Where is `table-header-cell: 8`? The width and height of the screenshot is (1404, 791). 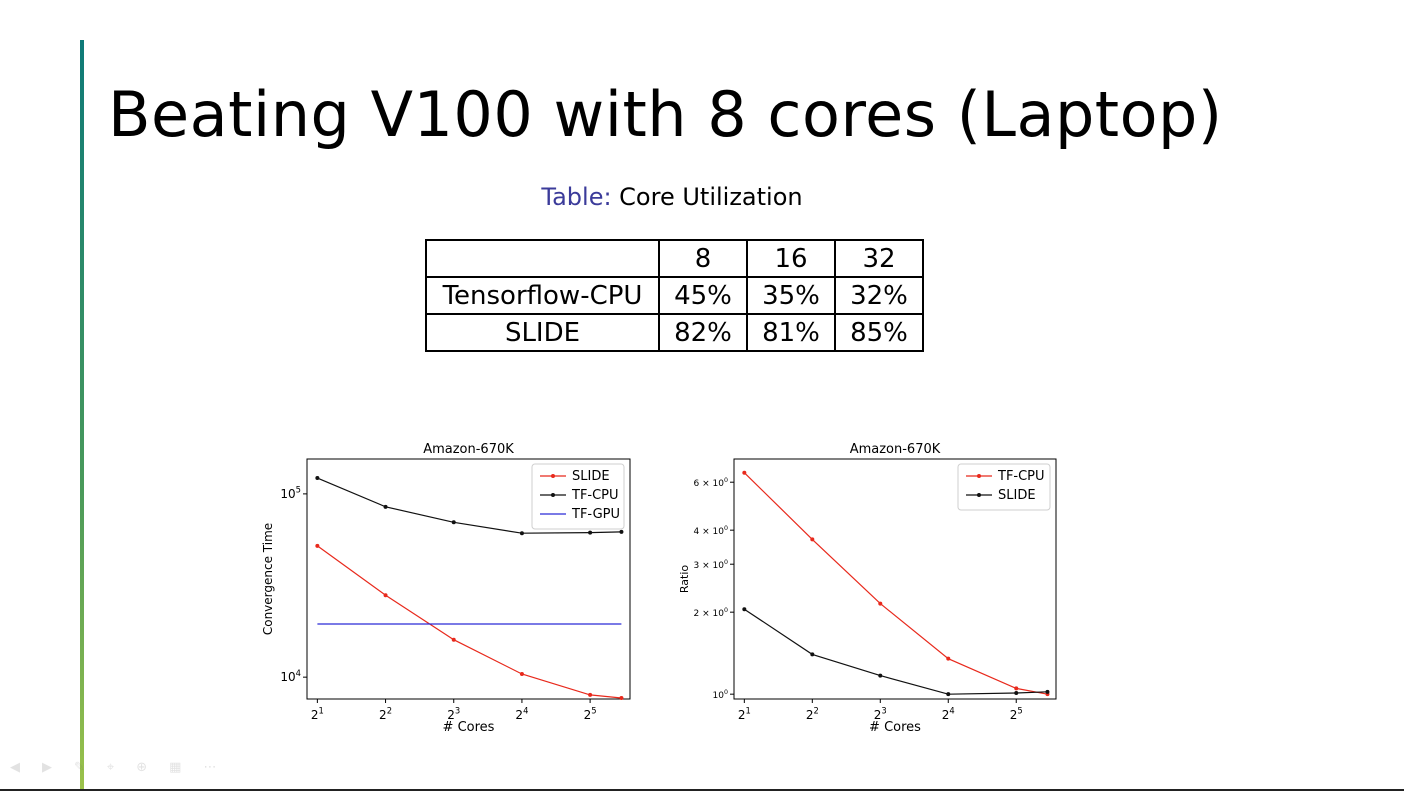
table-header-cell: 8 is located at coordinates (703, 258).